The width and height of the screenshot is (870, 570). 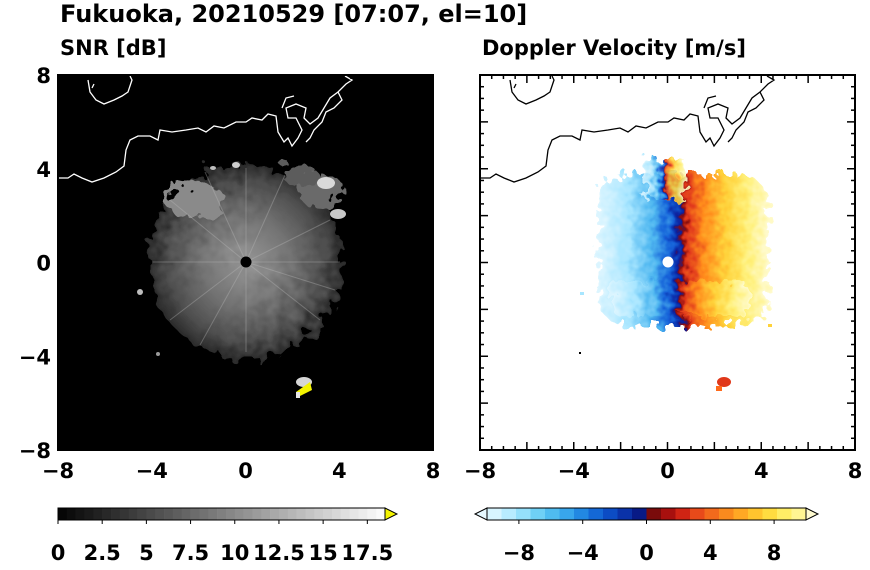 What do you see at coordinates (279, 553) in the screenshot?
I see `snr-colorbar-label: 12.5` at bounding box center [279, 553].